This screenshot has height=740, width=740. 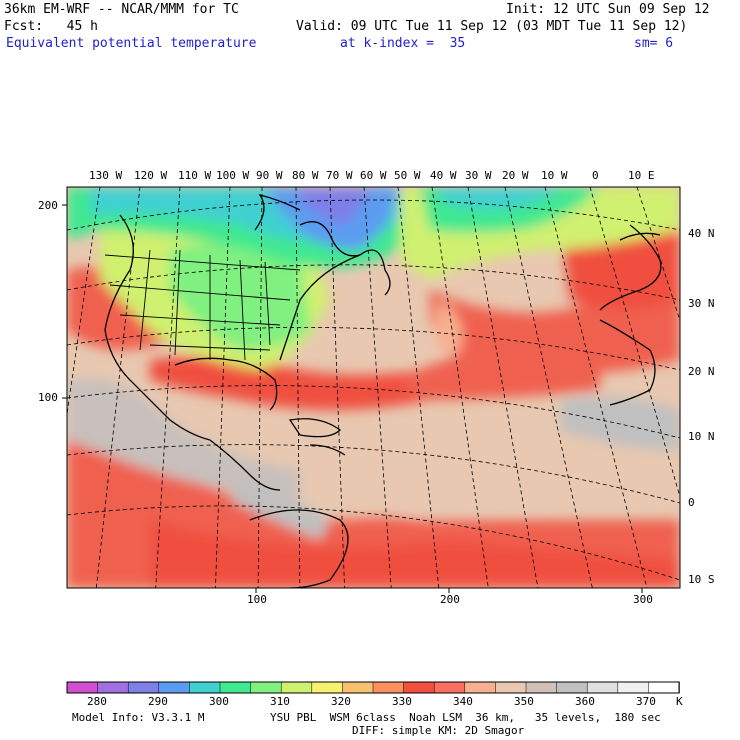 I want to click on colorbar-label: 340, so click(x=463, y=701).